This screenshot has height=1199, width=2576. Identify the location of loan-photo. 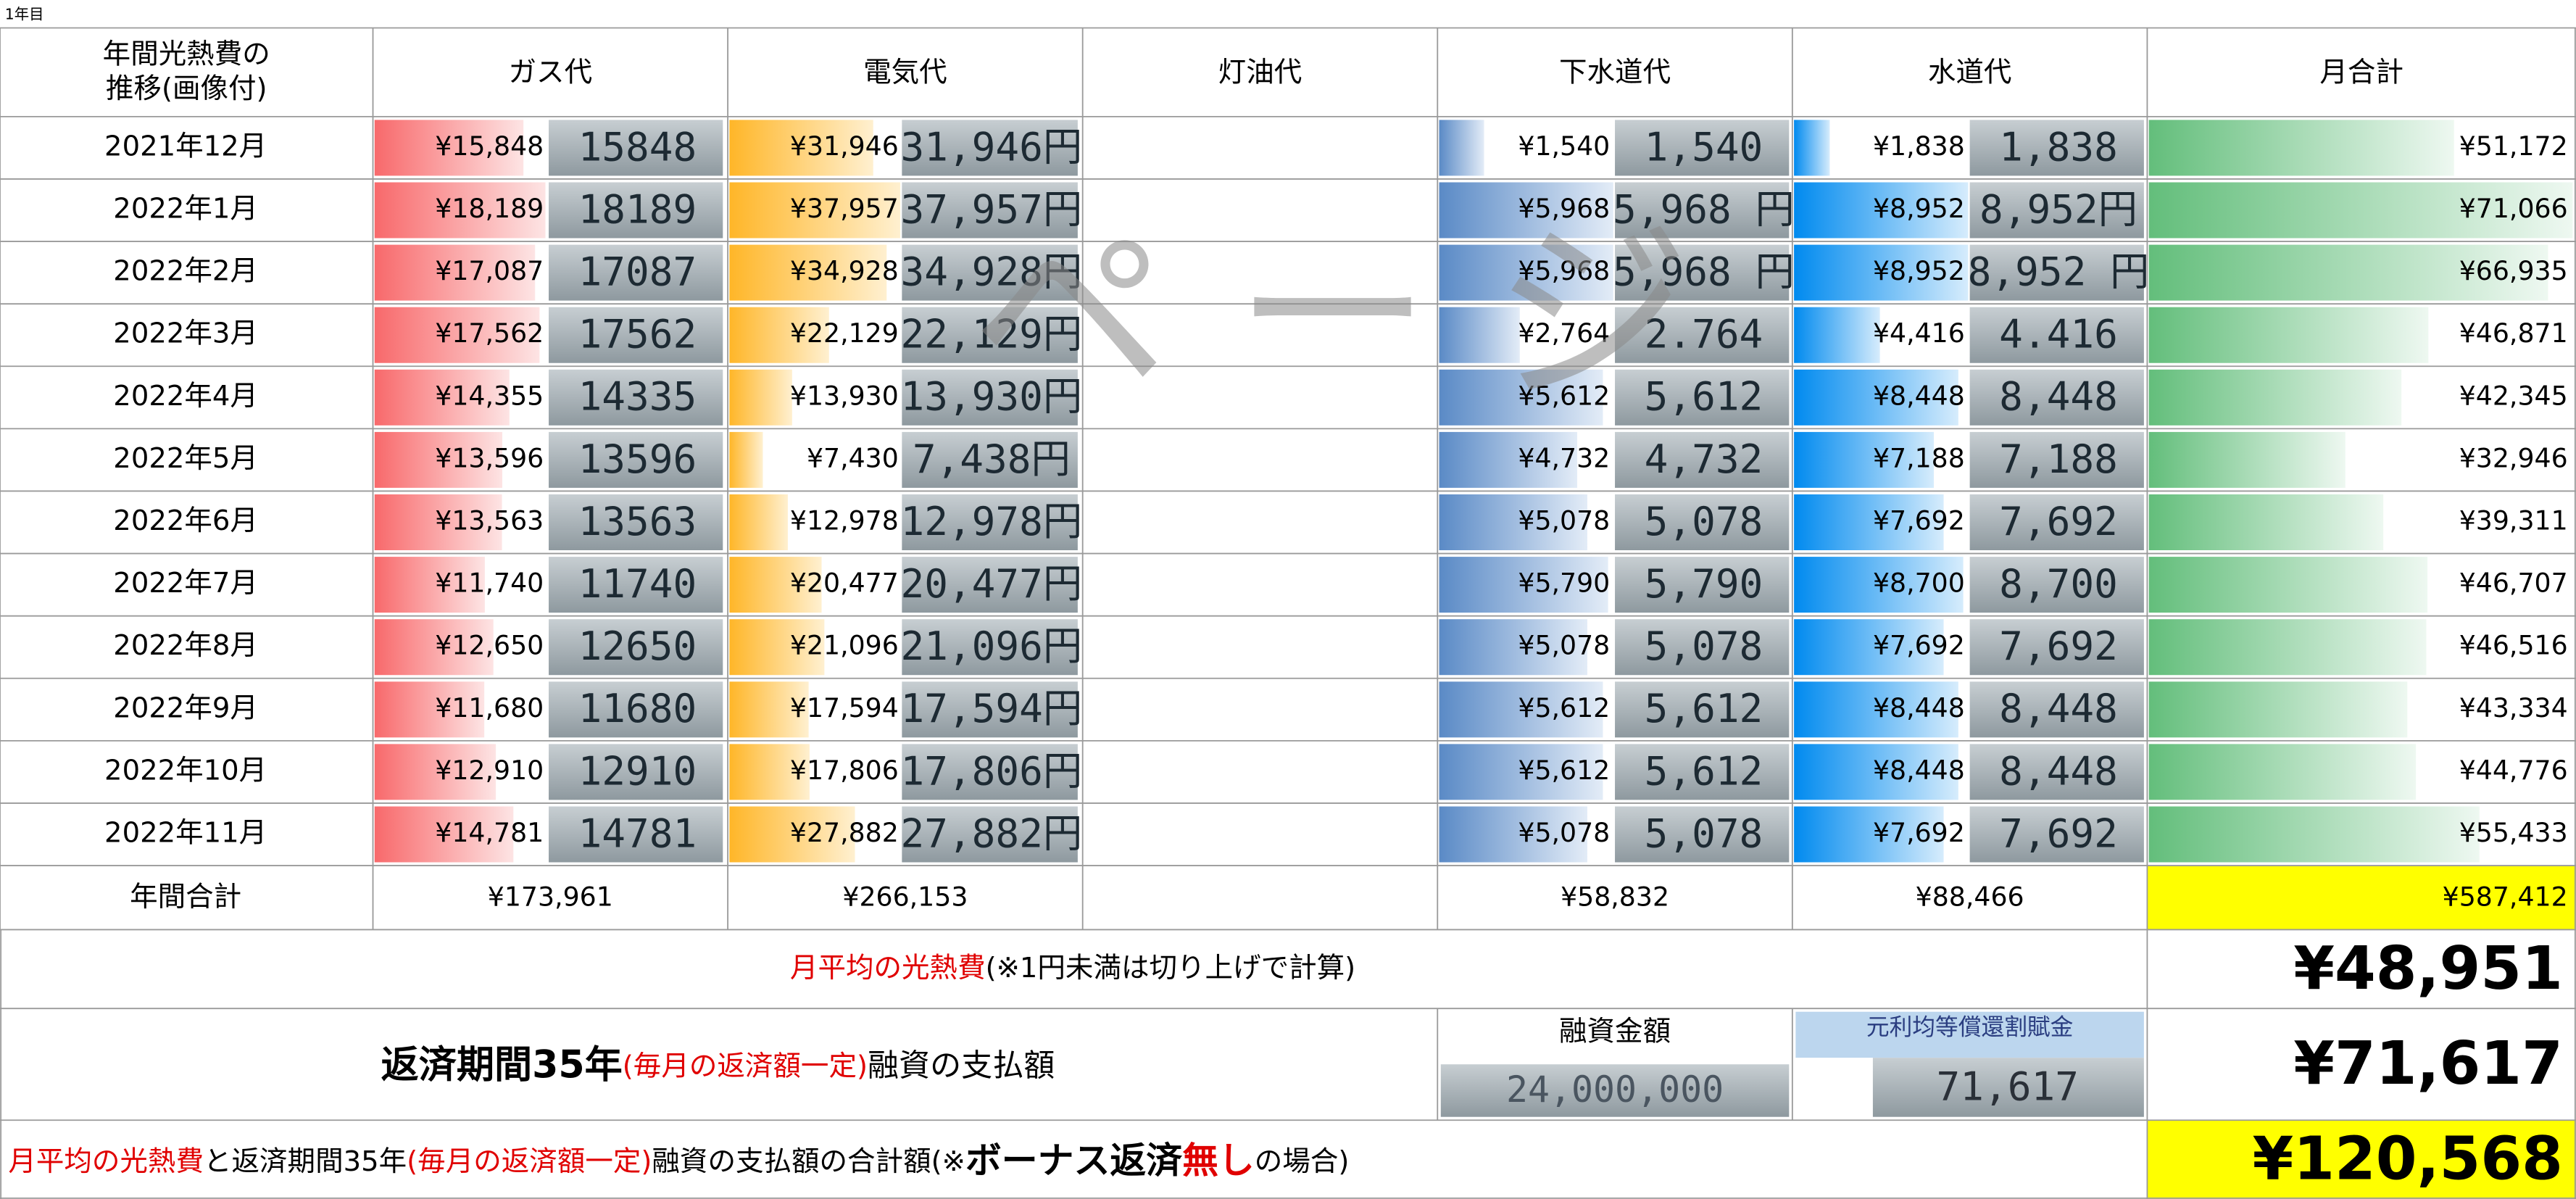
(1615, 1090).